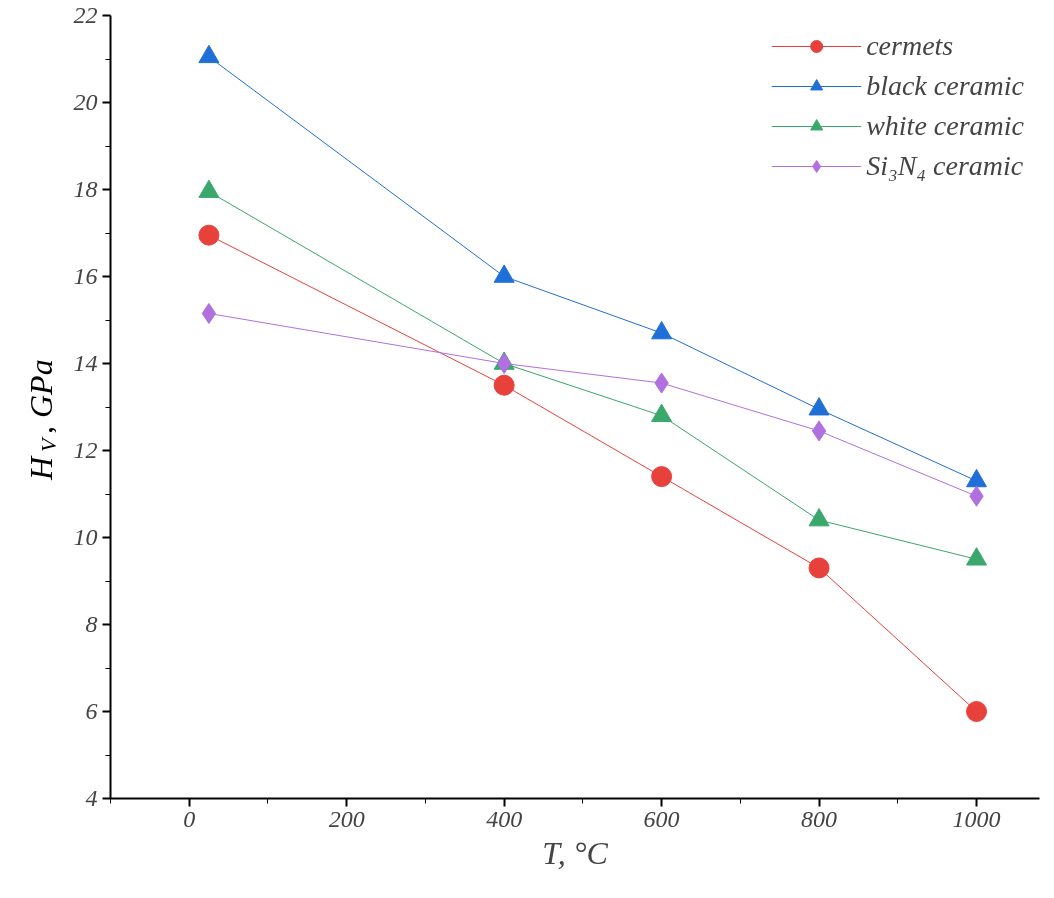 This screenshot has width=1054, height=898. I want to click on y-tick-label: 12, so click(85, 450).